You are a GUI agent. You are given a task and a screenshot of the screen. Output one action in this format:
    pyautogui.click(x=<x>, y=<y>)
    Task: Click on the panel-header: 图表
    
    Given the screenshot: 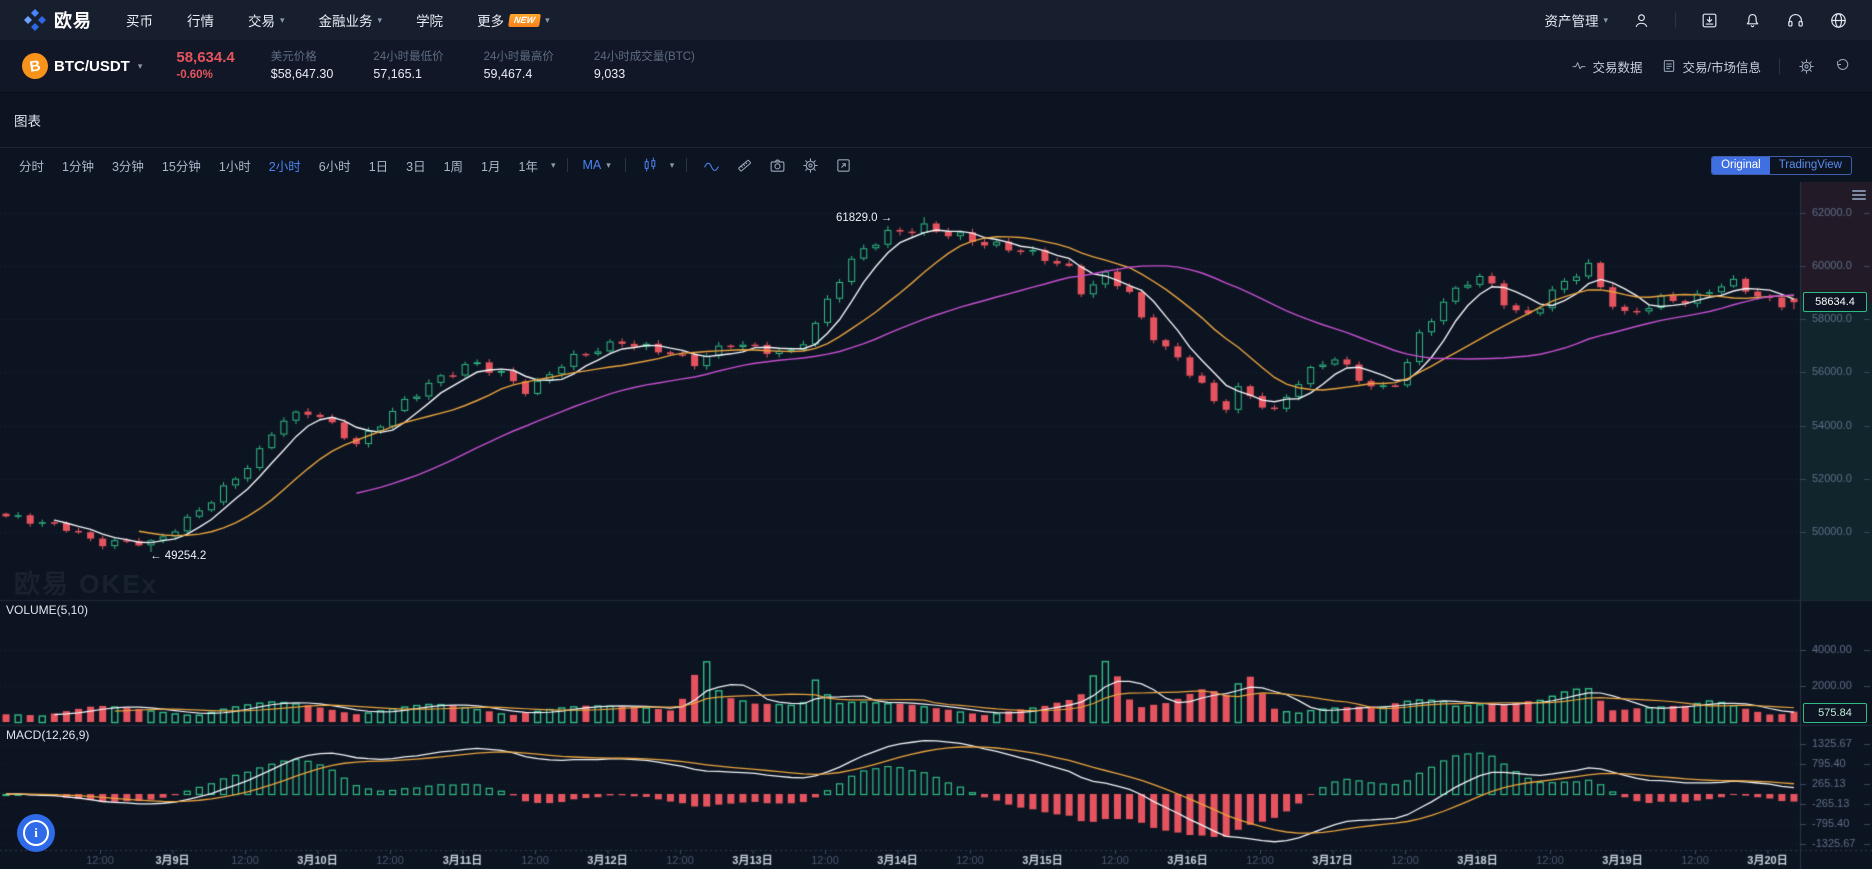 What is the action you would take?
    pyautogui.click(x=936, y=120)
    